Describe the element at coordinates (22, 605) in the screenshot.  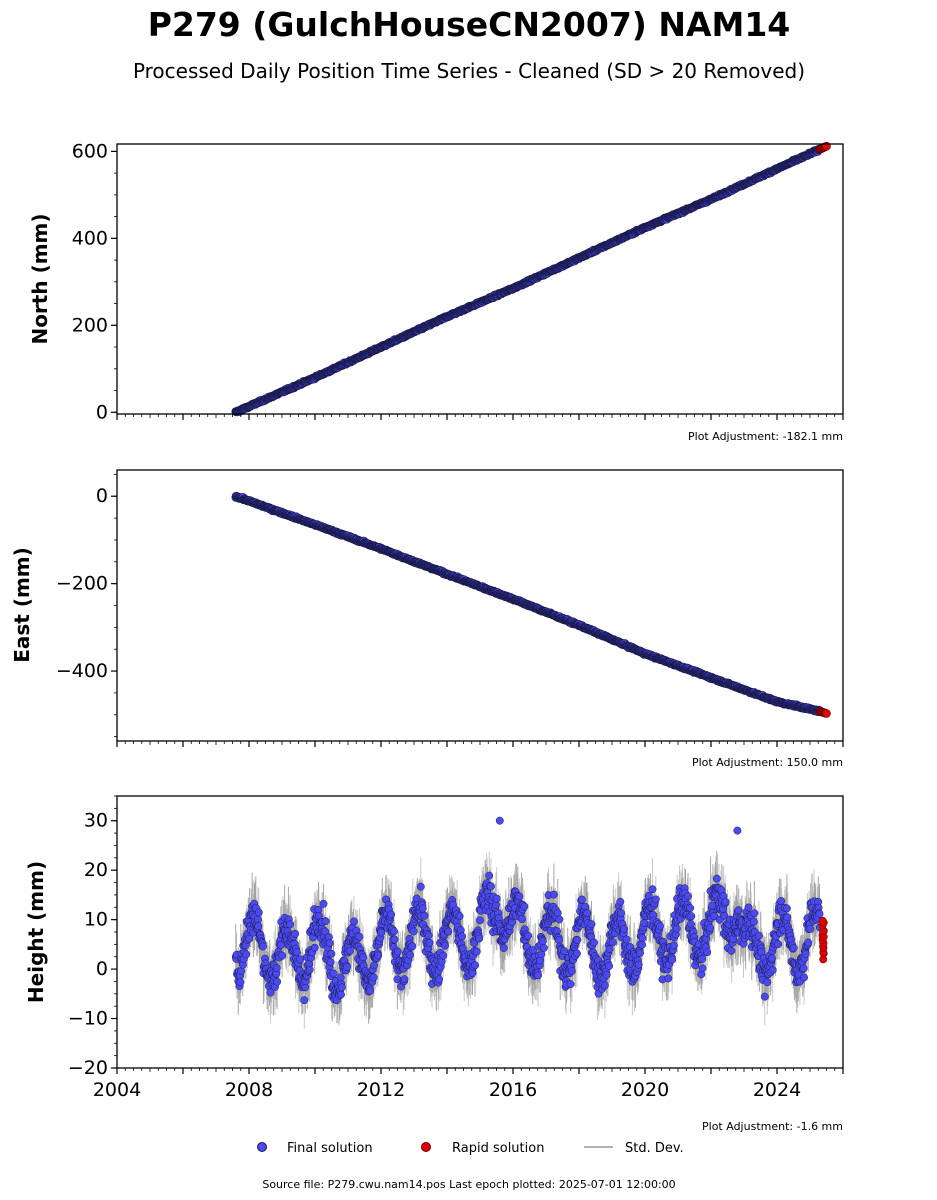
I see `y-axis-label: East (mm)` at that location.